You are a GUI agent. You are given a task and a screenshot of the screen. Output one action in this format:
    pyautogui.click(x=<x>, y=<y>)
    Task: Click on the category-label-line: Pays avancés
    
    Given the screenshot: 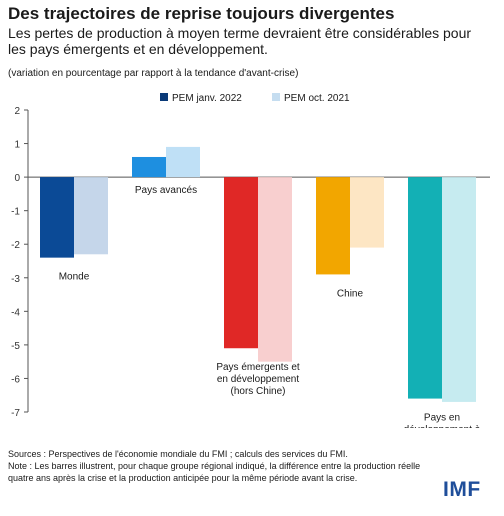 What is the action you would take?
    pyautogui.click(x=166, y=190)
    